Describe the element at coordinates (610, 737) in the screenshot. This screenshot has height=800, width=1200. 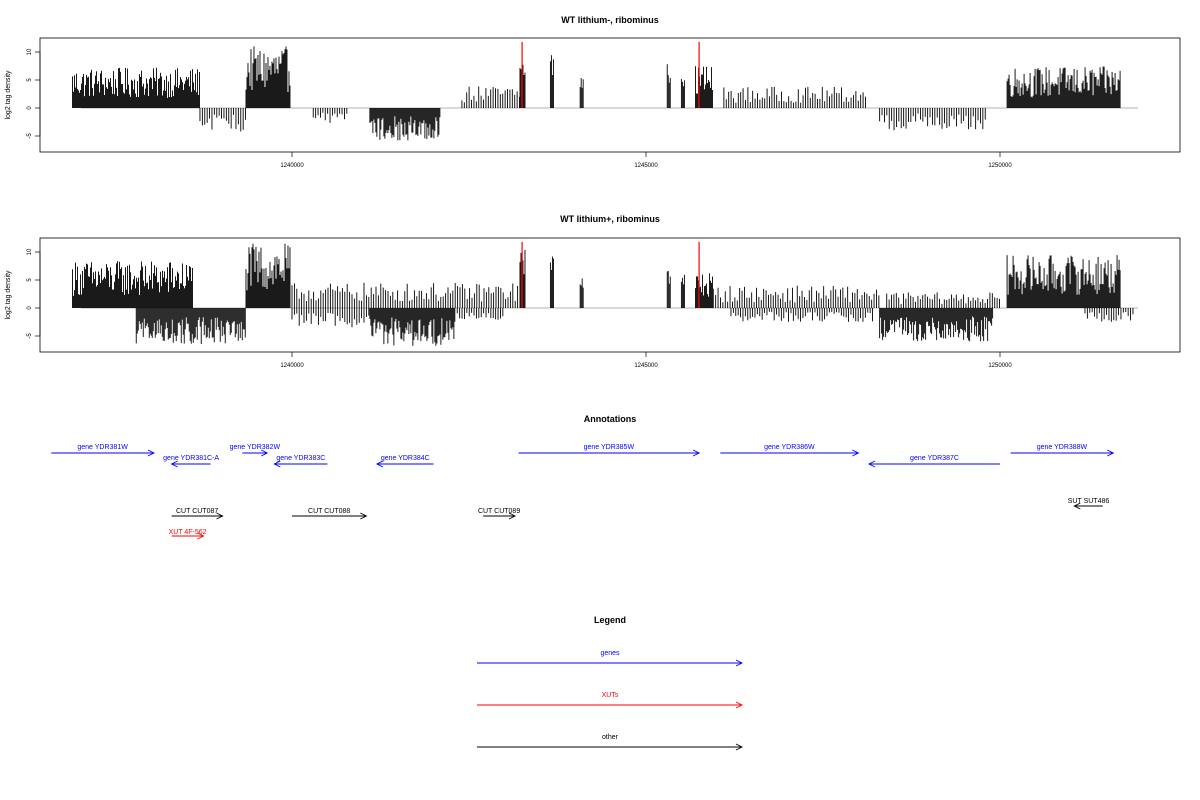
I see `legend-label: other` at that location.